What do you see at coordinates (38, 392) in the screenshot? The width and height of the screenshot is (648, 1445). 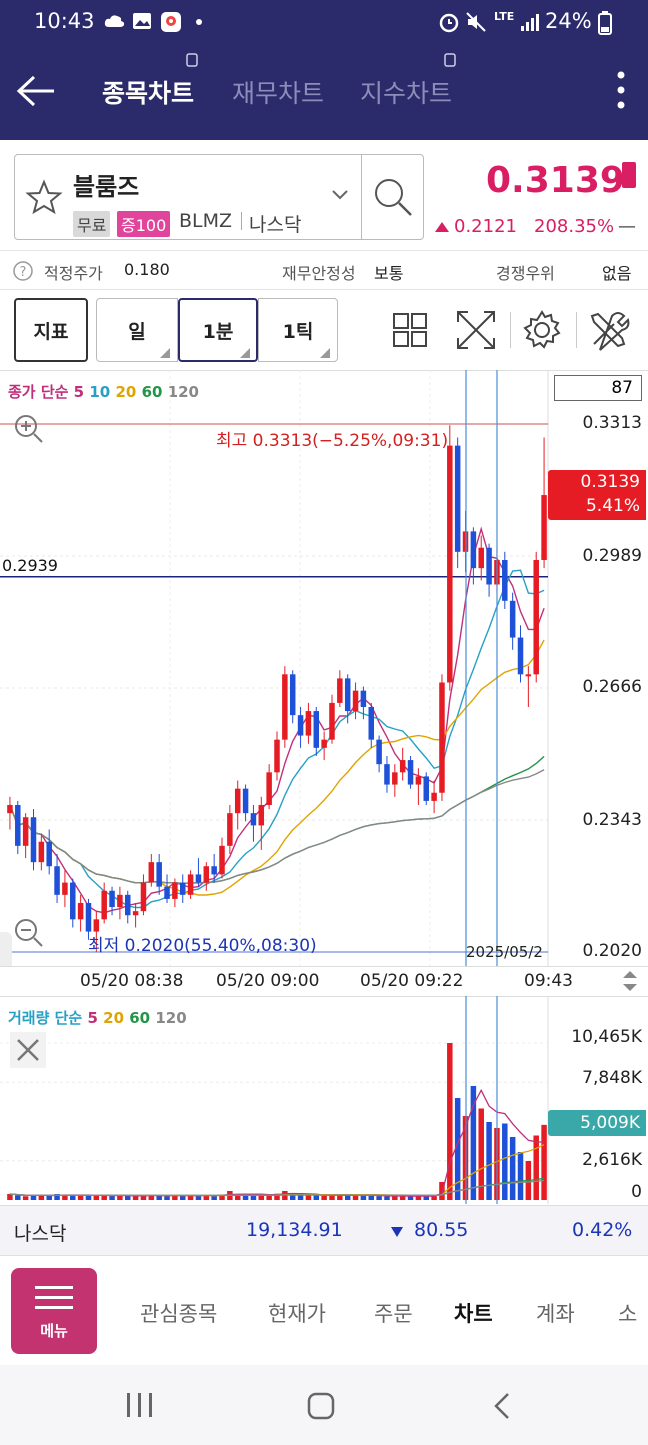 I see `legend-title: 종가 단순` at bounding box center [38, 392].